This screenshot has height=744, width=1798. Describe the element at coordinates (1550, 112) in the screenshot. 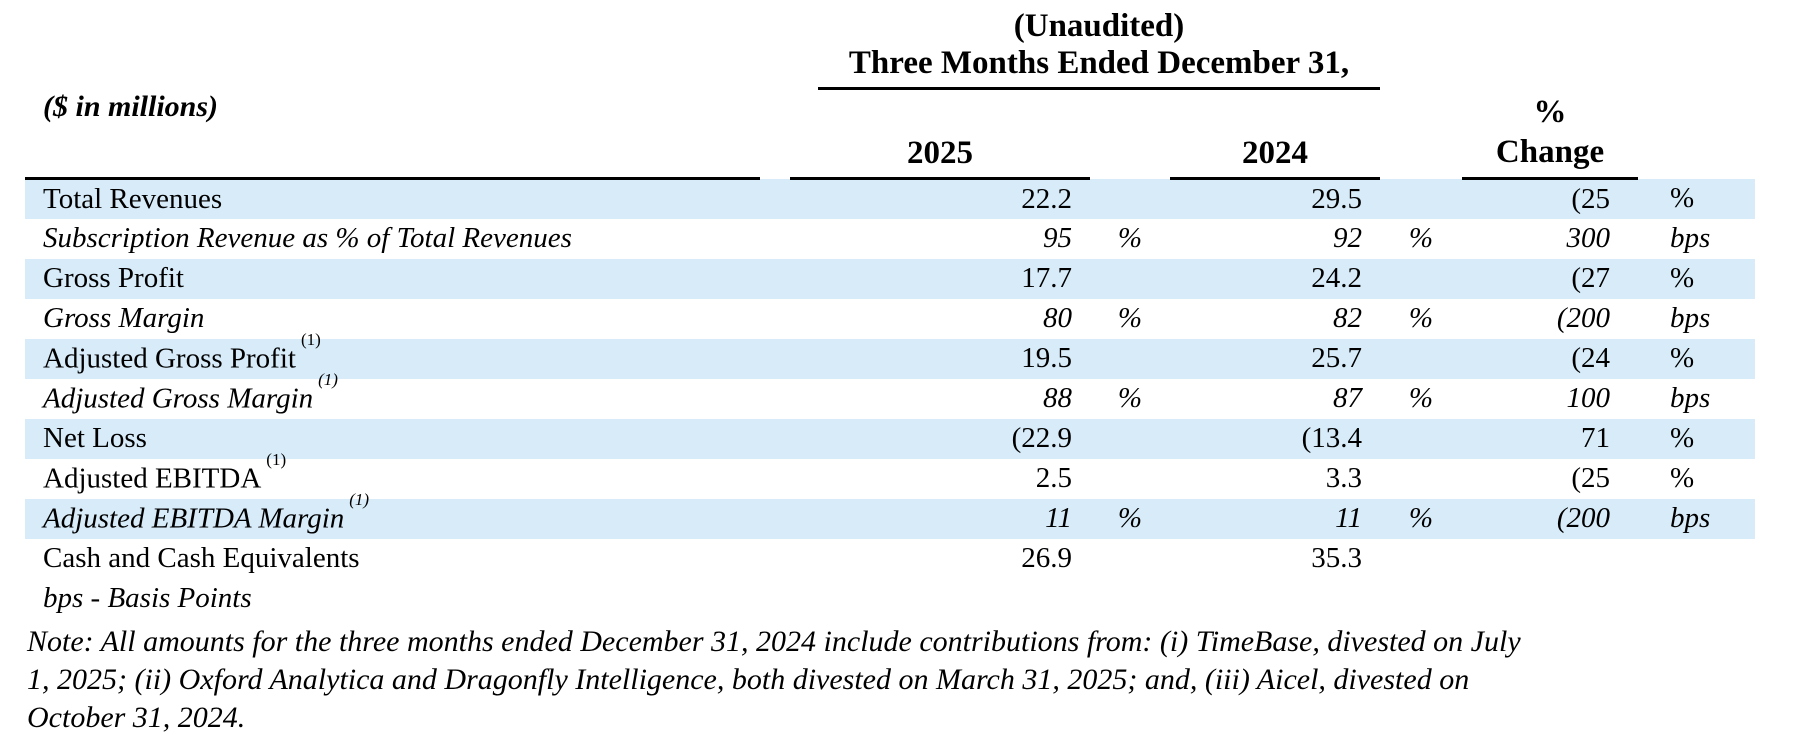

I see `pct-symbol-label: %` at that location.